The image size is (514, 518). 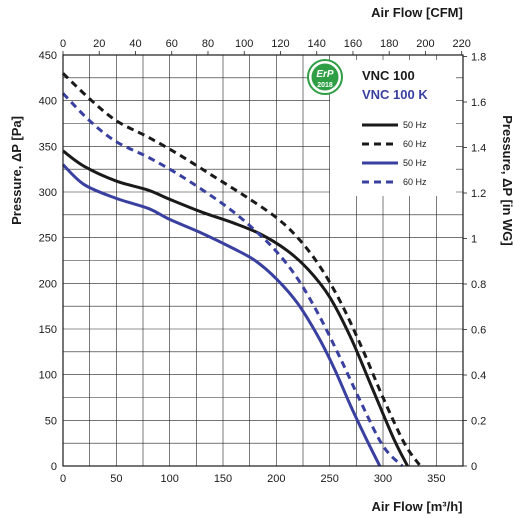 What do you see at coordinates (325, 85) in the screenshot?
I see `erp-badge-year: 2018` at bounding box center [325, 85].